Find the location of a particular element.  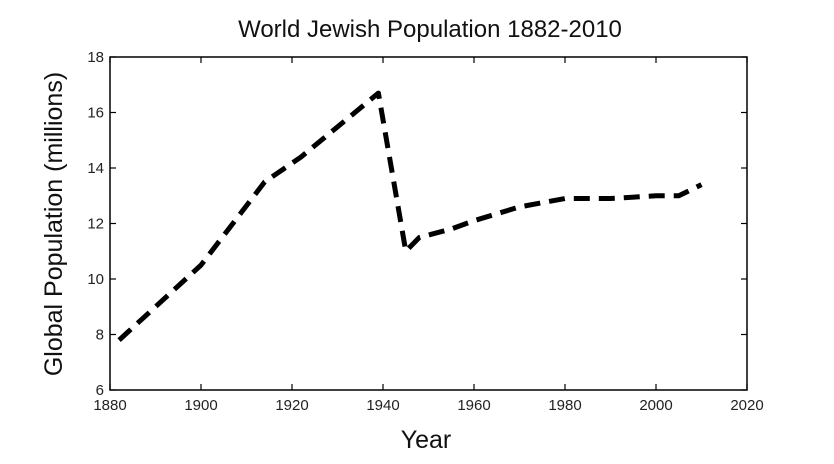

y-tick-label: 6 is located at coordinates (100, 390).